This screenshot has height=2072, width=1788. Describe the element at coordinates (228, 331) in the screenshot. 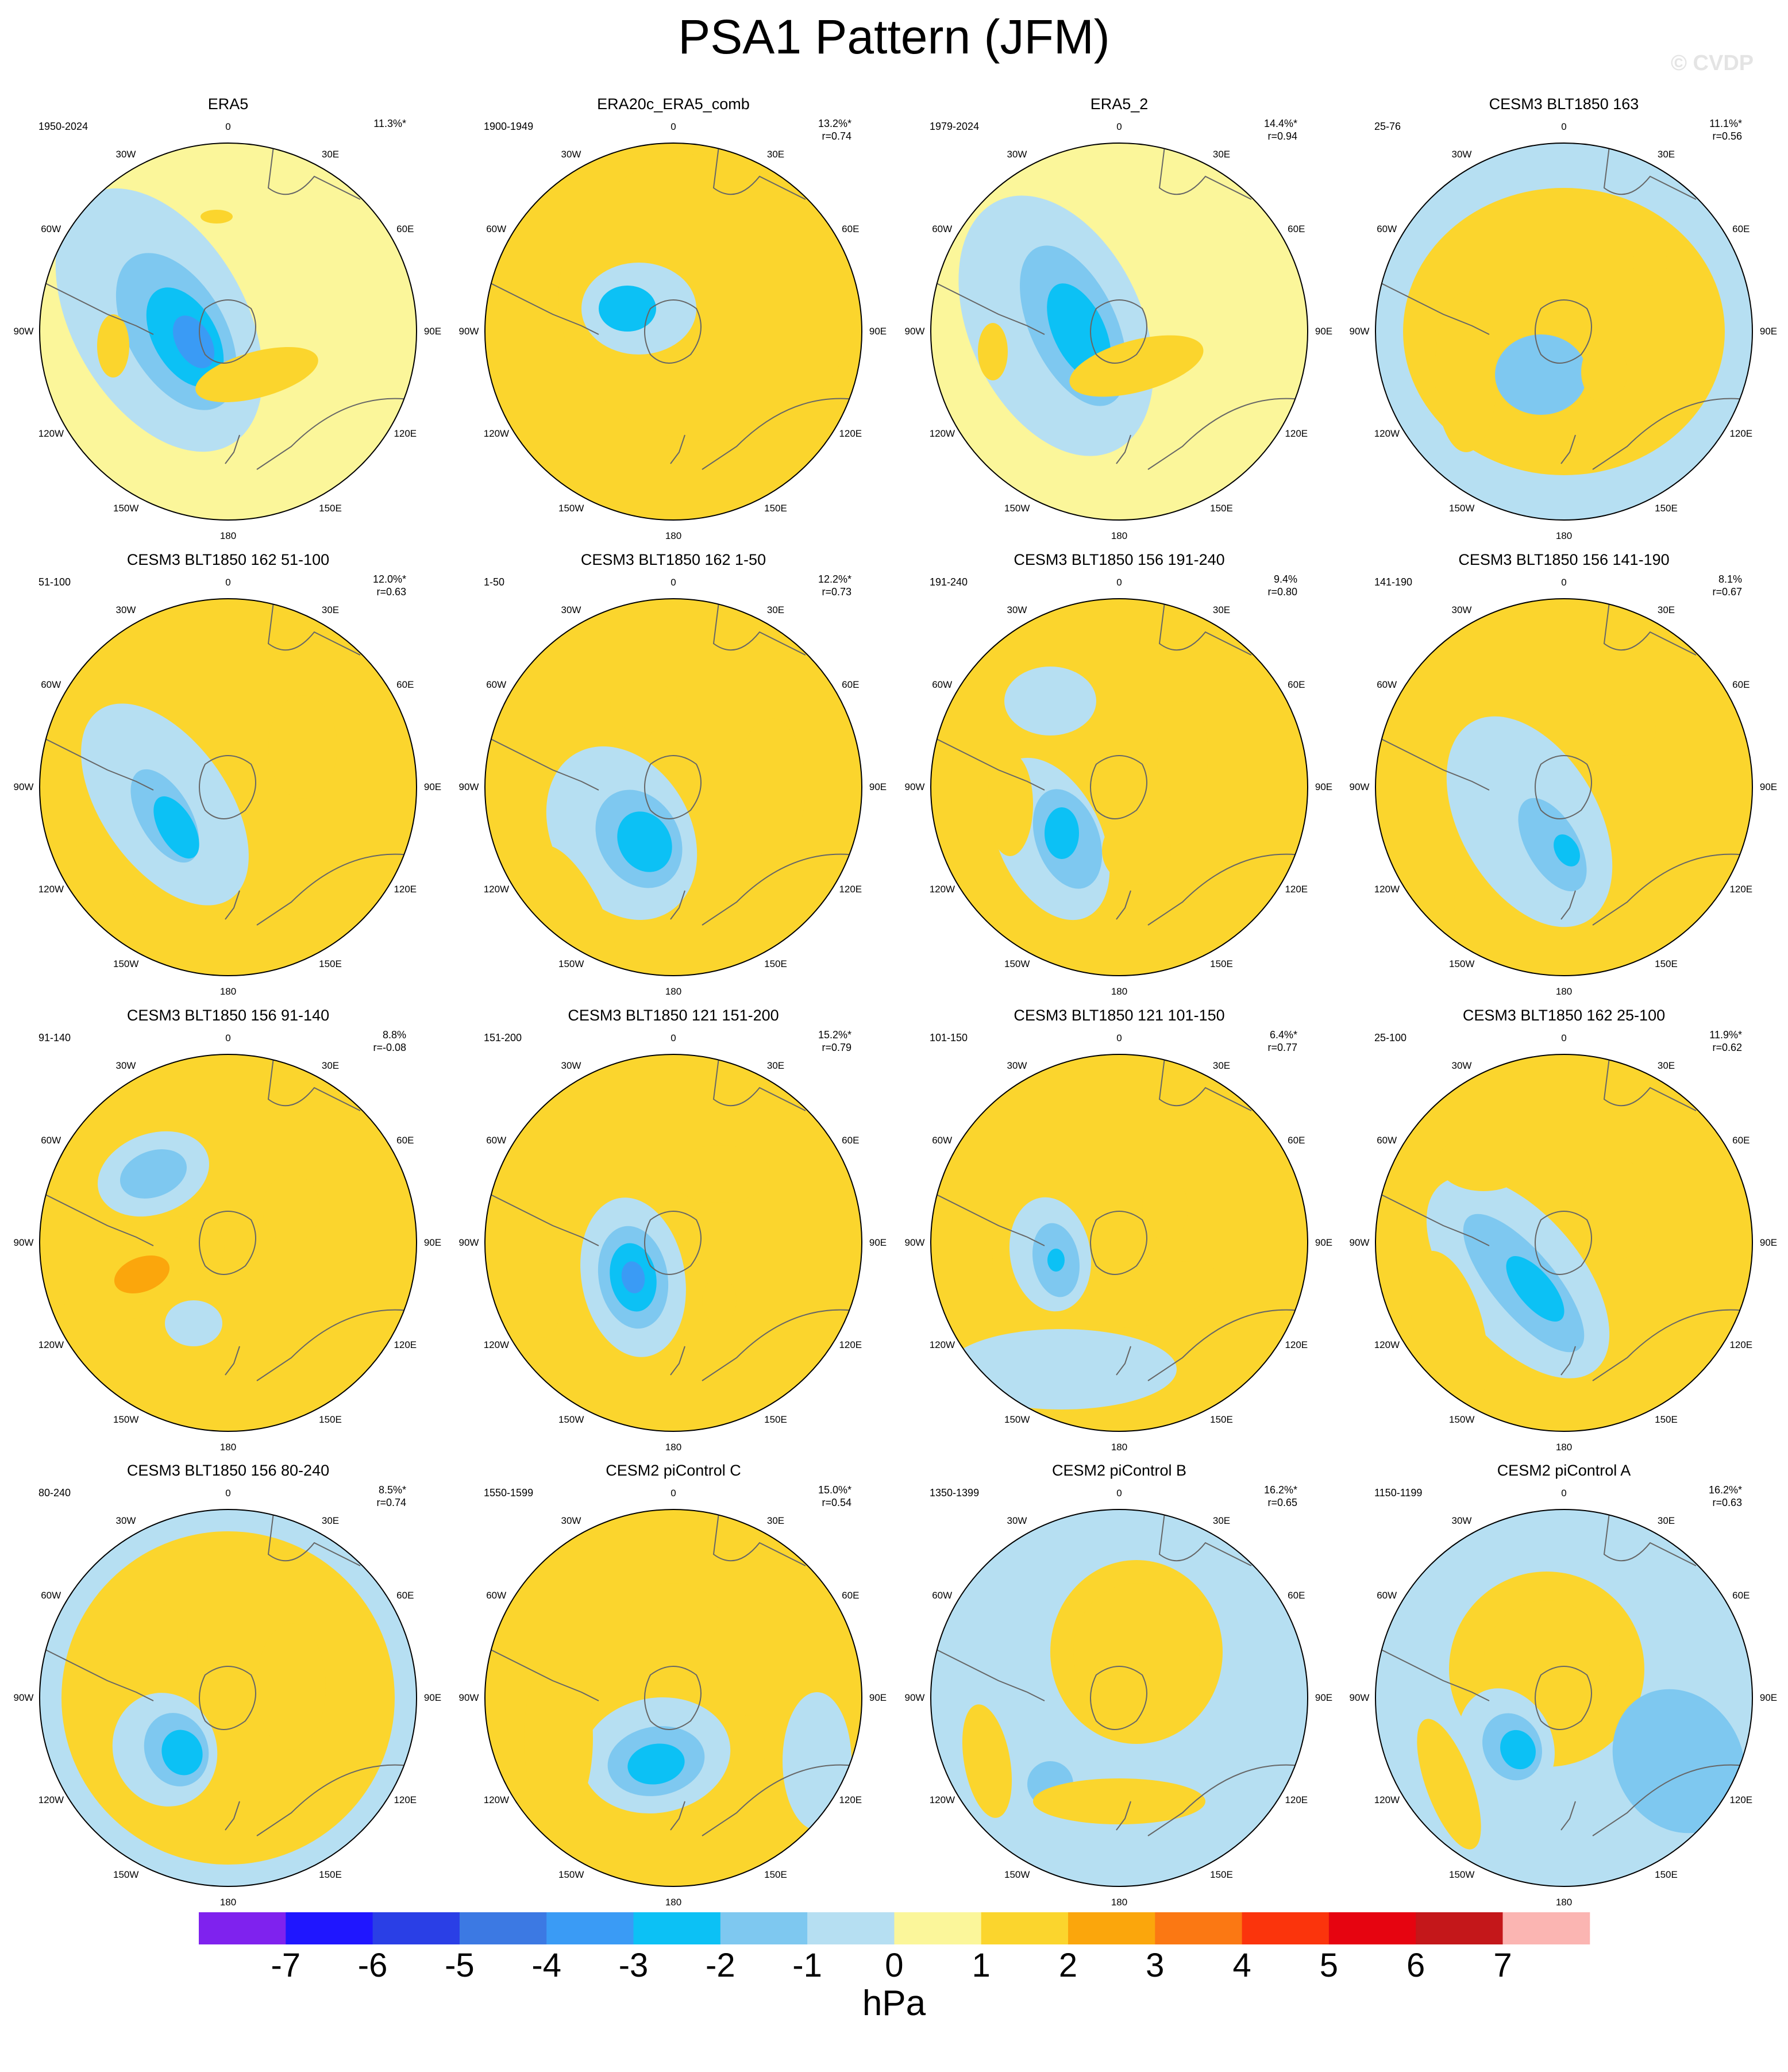

I see `panel-1-map` at that location.